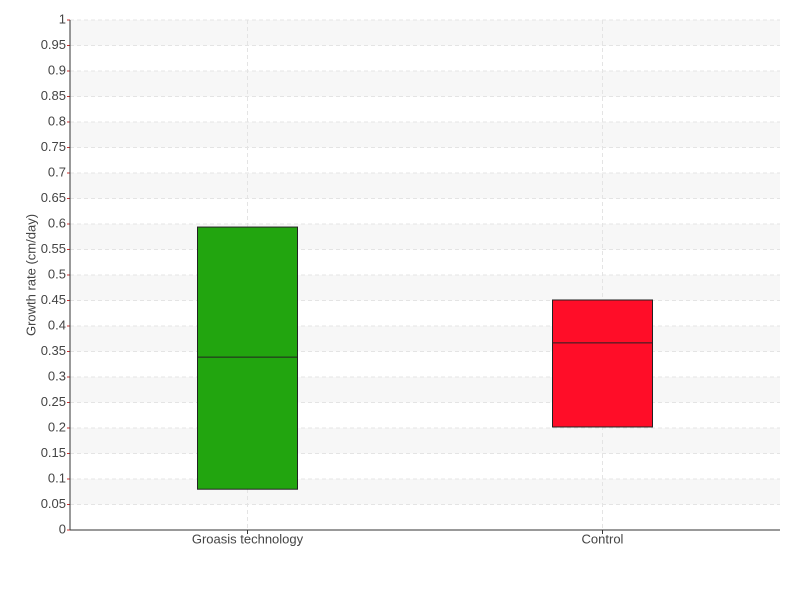 The width and height of the screenshot is (800, 600). I want to click on y-tick-label: 0.2, so click(57, 426).